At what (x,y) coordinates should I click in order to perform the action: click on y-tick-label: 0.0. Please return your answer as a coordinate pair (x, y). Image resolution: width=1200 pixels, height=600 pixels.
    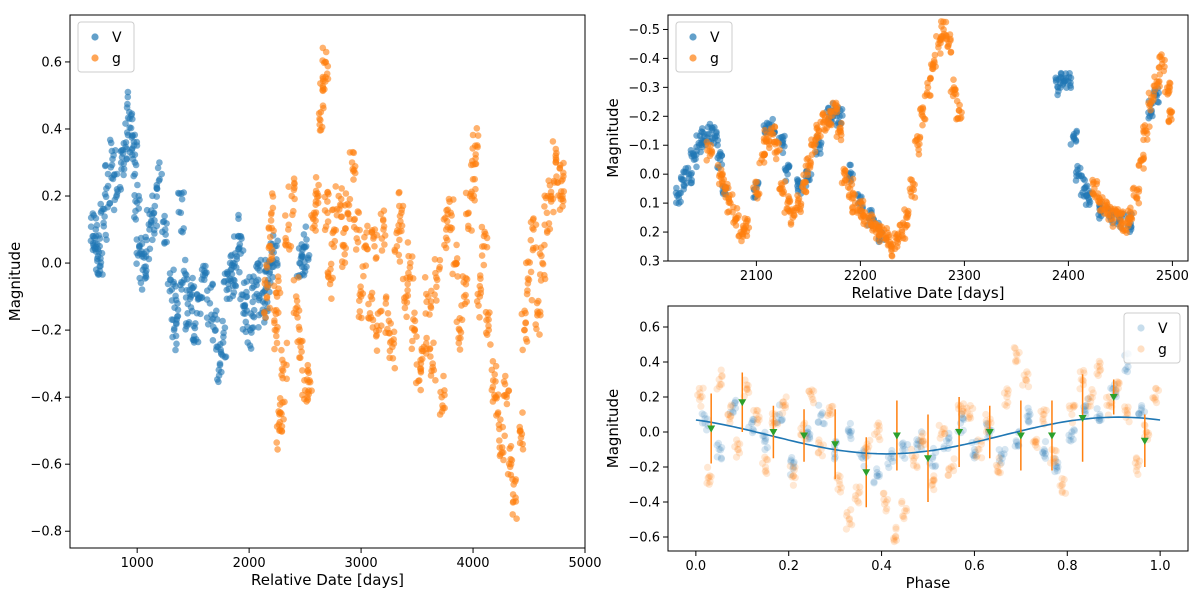
    Looking at the image, I should click on (649, 433).